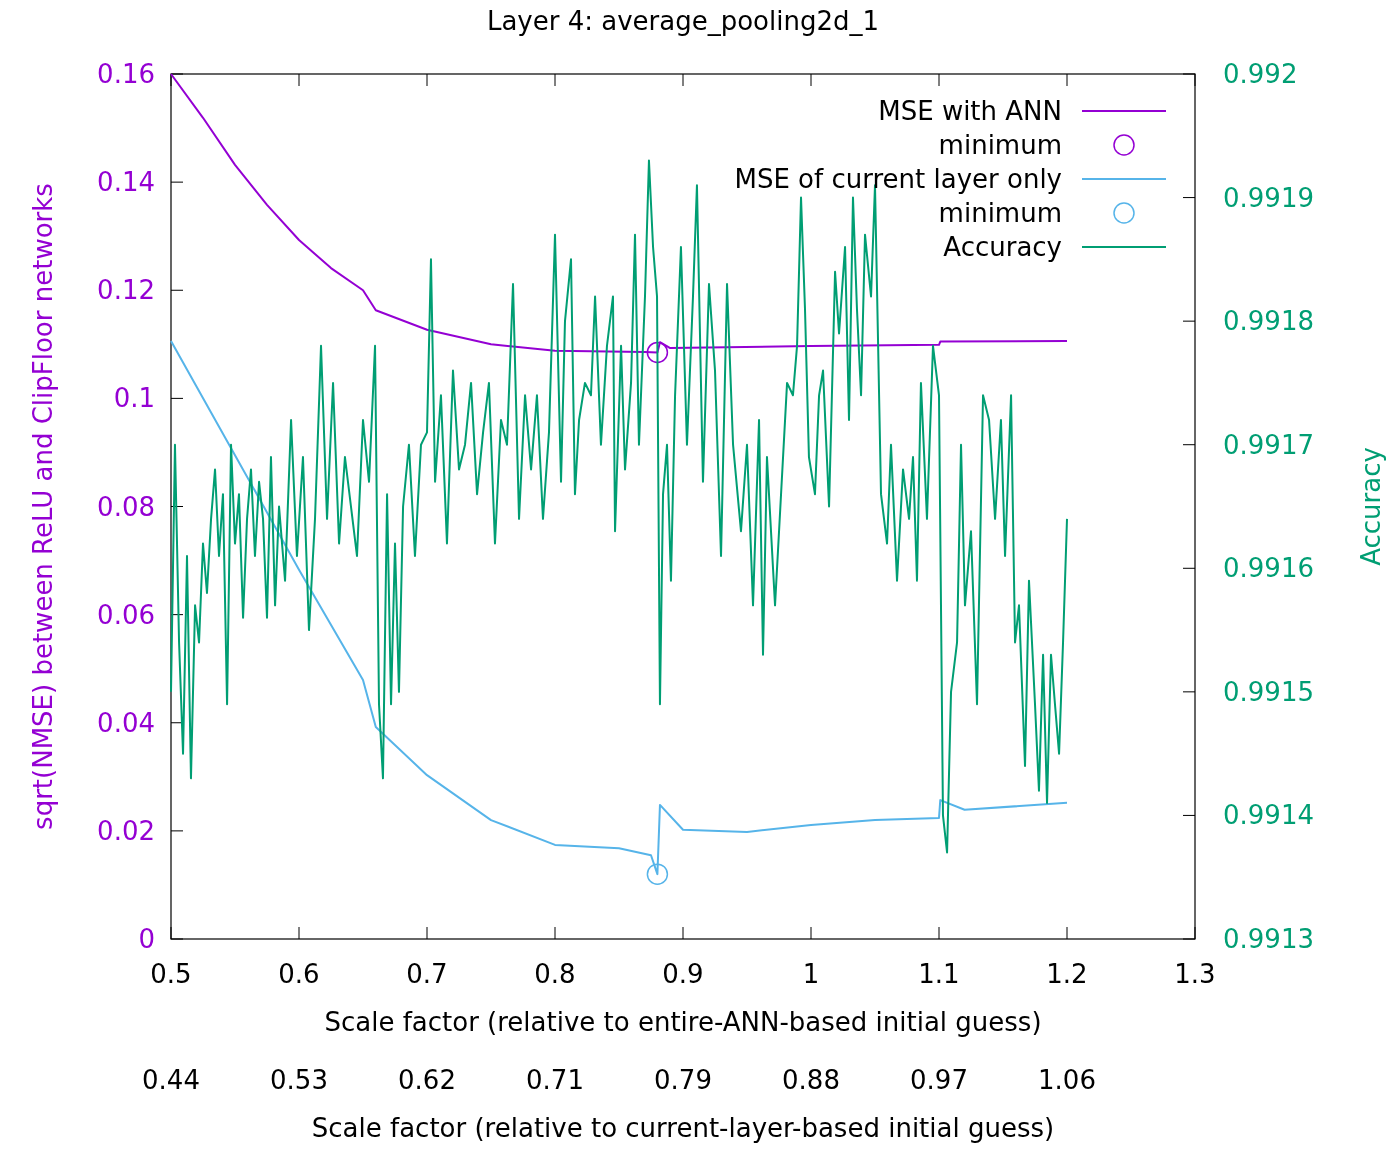 The height and width of the screenshot is (1154, 1397). What do you see at coordinates (1268, 444) in the screenshot?
I see `y2-tick-label: 0.9917` at bounding box center [1268, 444].